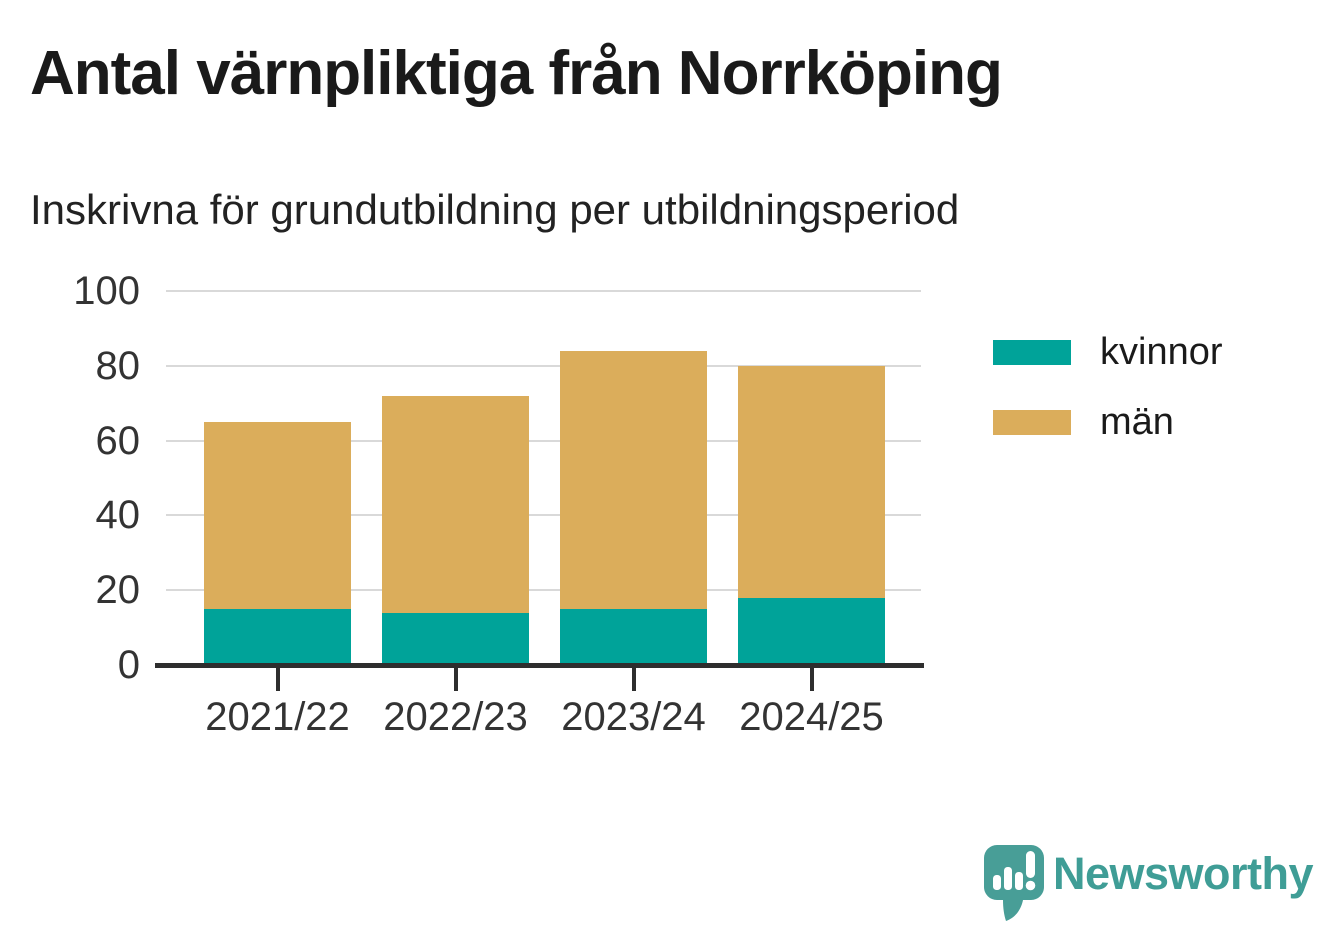 The height and width of the screenshot is (939, 1322). Describe the element at coordinates (811, 679) in the screenshot. I see `x-tick-mark-2024/25` at that location.